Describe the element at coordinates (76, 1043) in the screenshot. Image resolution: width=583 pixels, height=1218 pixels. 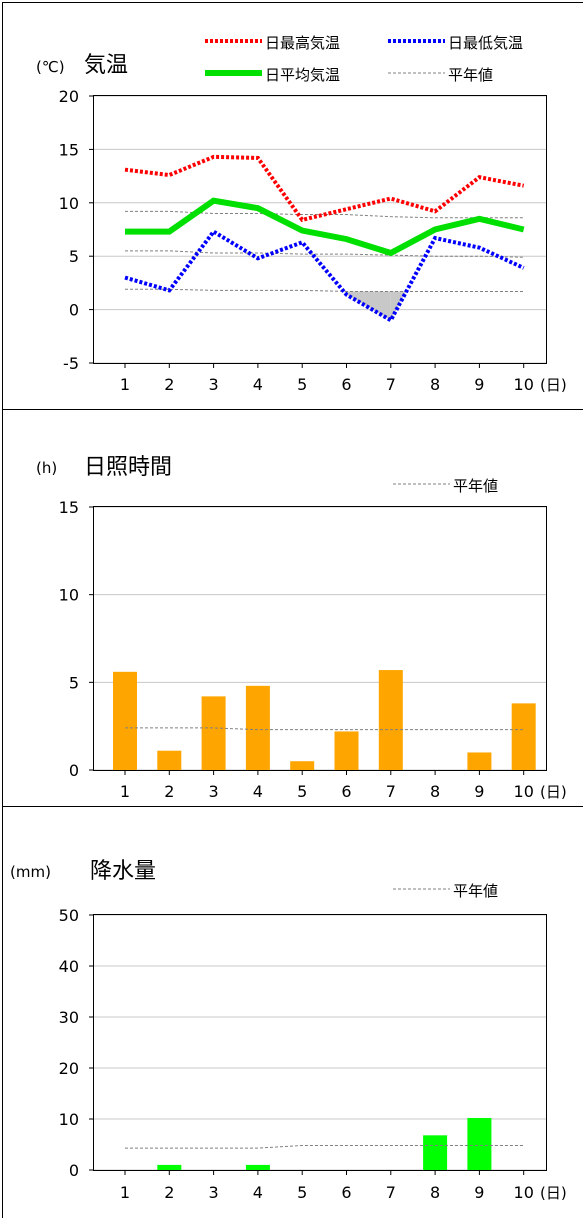
I see `precipitation-y-ticks: 50 40 30 20 10 0` at that location.